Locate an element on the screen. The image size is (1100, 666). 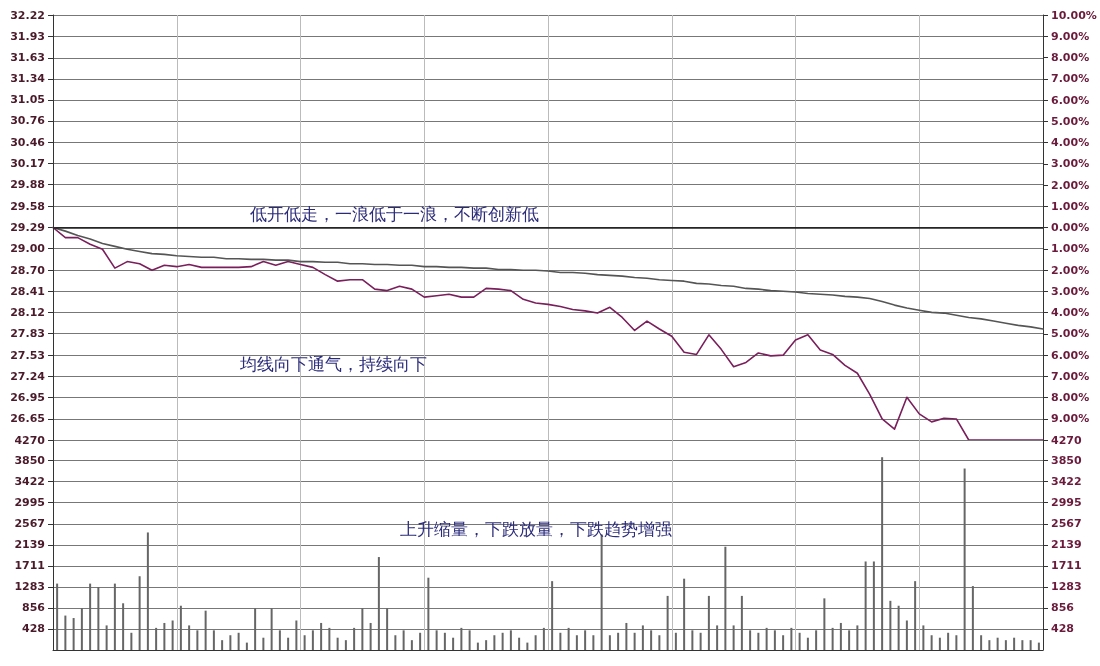
y-tick-label: 26.95 is located at coordinates (27, 397).